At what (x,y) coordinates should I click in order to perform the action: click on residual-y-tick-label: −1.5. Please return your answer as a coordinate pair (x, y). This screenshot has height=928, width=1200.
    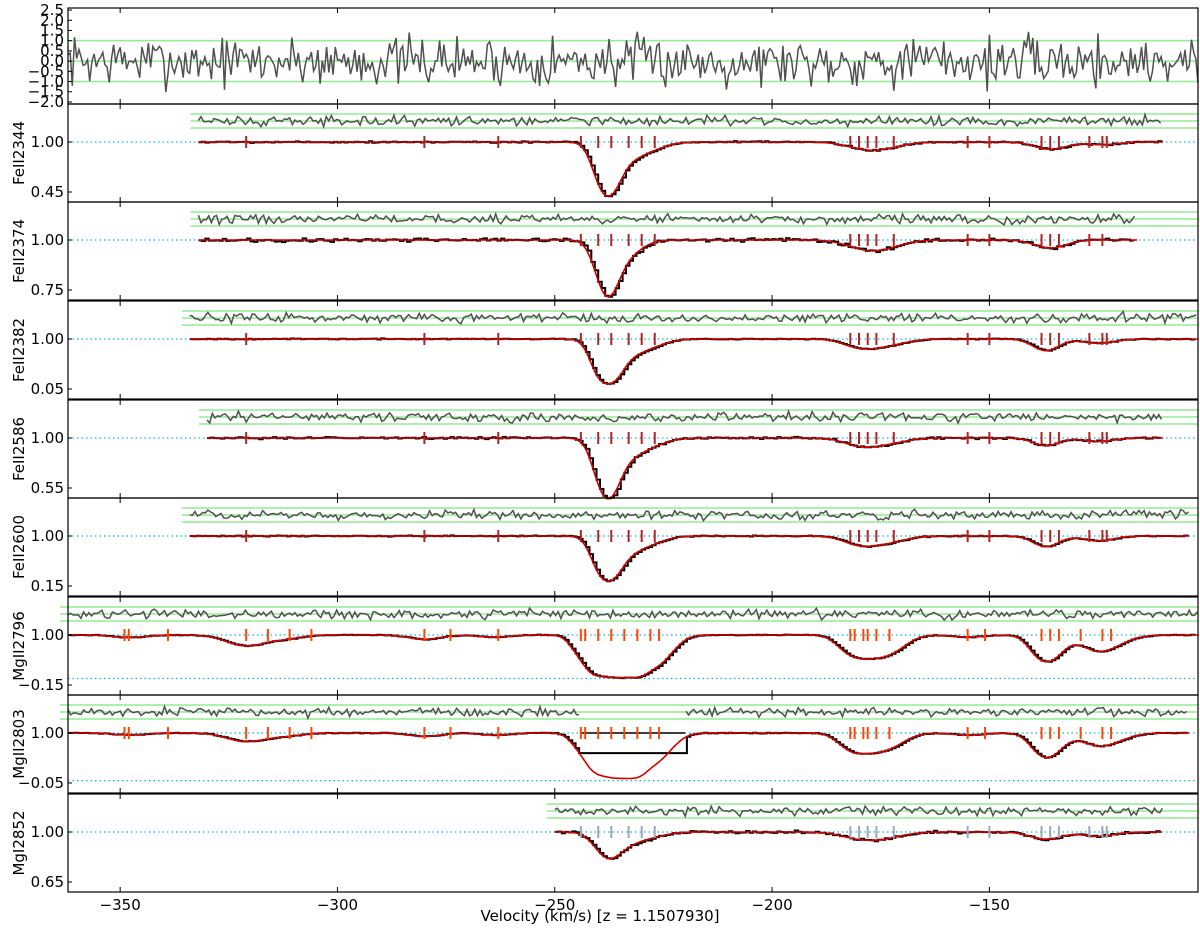
    Looking at the image, I should click on (46, 92).